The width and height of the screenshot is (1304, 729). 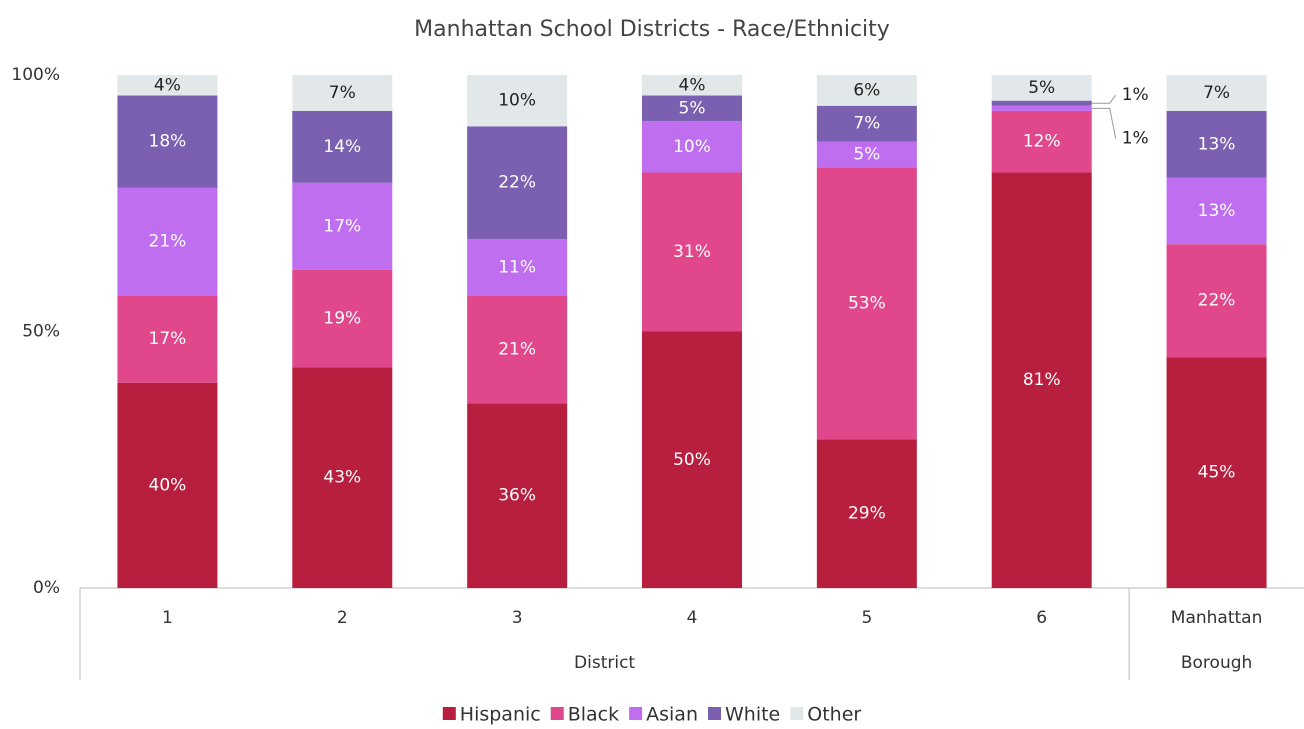 What do you see at coordinates (41, 332) in the screenshot?
I see `y-tick-label: 50%` at bounding box center [41, 332].